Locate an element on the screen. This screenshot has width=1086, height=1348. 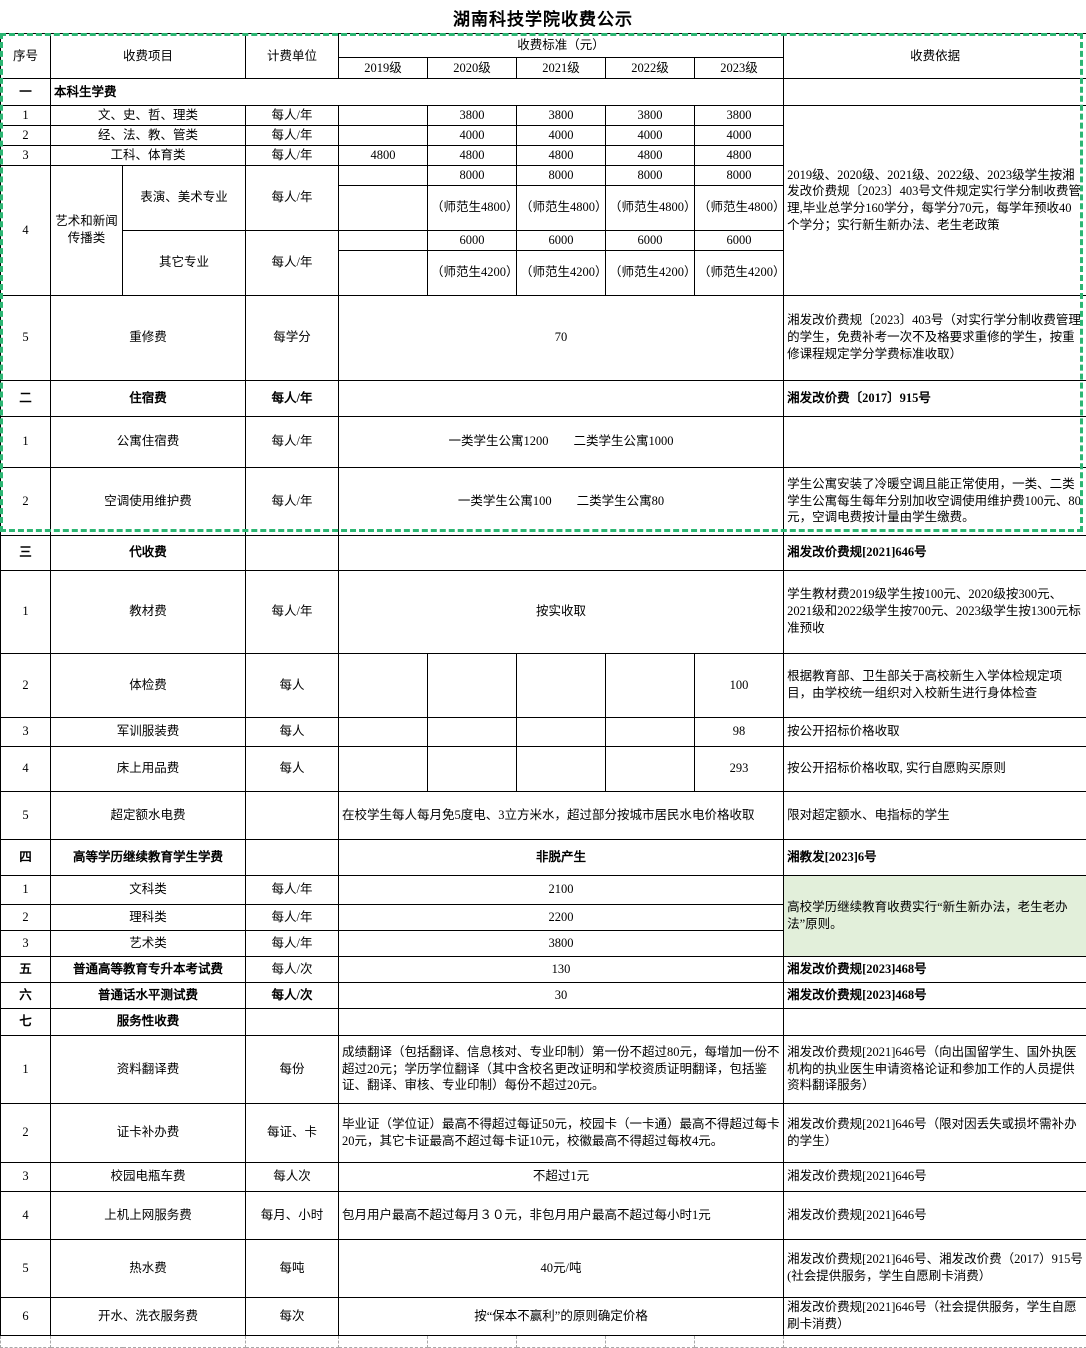
fee-subitem: 其它专业 is located at coordinates (184, 262).